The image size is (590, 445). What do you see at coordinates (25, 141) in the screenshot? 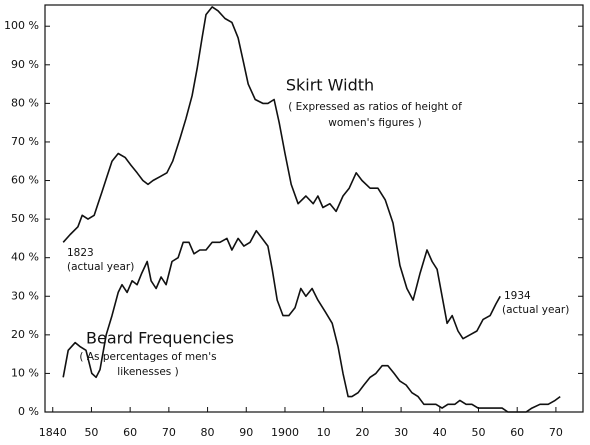
I see `y-tick-label: 70 %` at bounding box center [25, 141].